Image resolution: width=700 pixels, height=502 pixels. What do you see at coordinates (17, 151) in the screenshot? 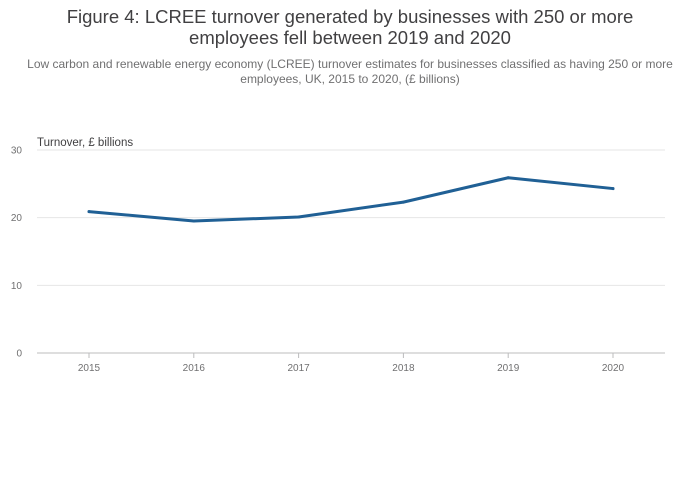
I see `y-tick-label: 30` at bounding box center [17, 151].